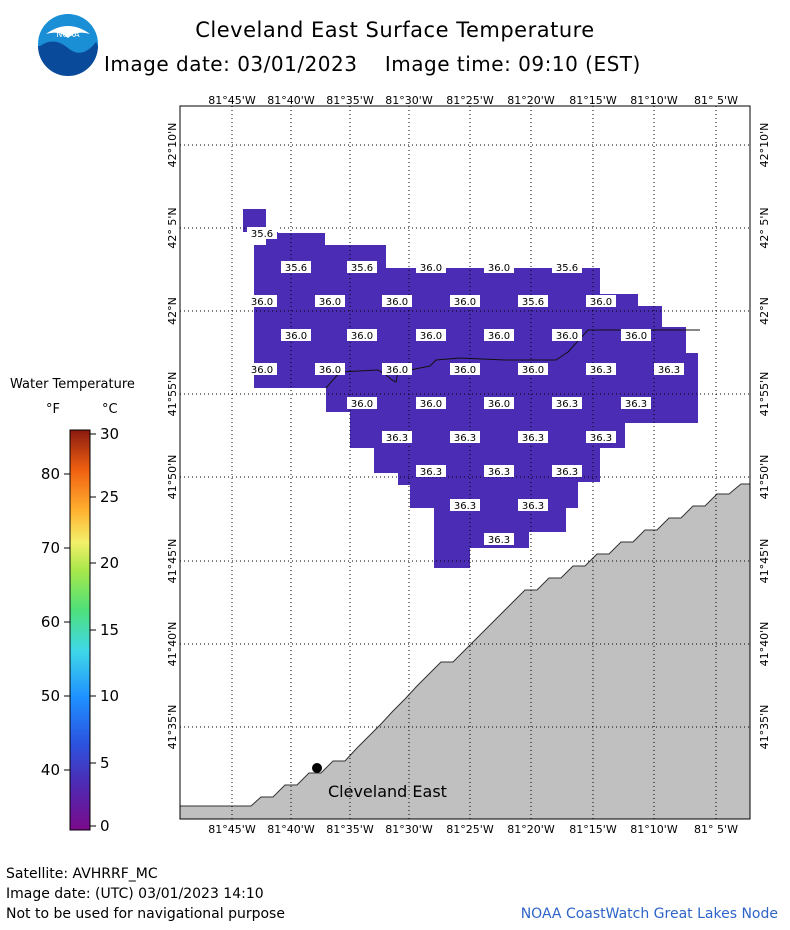  What do you see at coordinates (350, 829) in the screenshot?
I see `longitude-label-bottom: 81°35'W` at bounding box center [350, 829].